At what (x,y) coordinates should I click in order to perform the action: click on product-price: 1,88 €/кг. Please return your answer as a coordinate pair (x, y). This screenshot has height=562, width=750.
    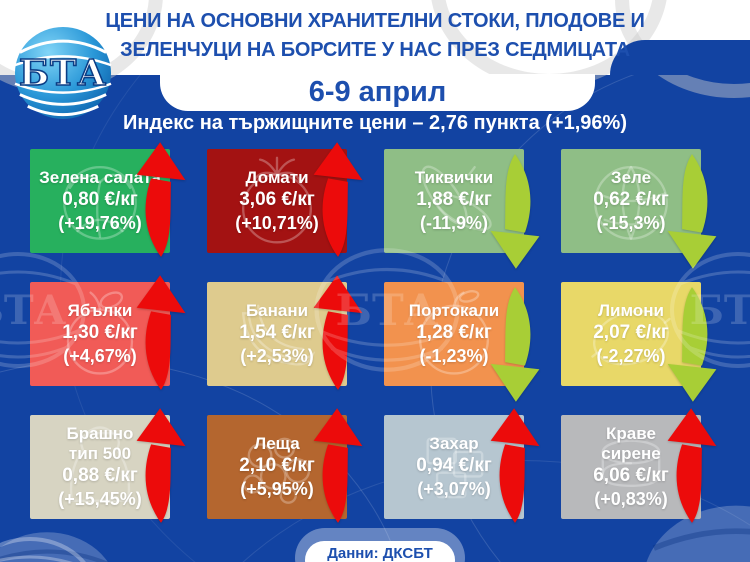
    Looking at the image, I should click on (454, 199).